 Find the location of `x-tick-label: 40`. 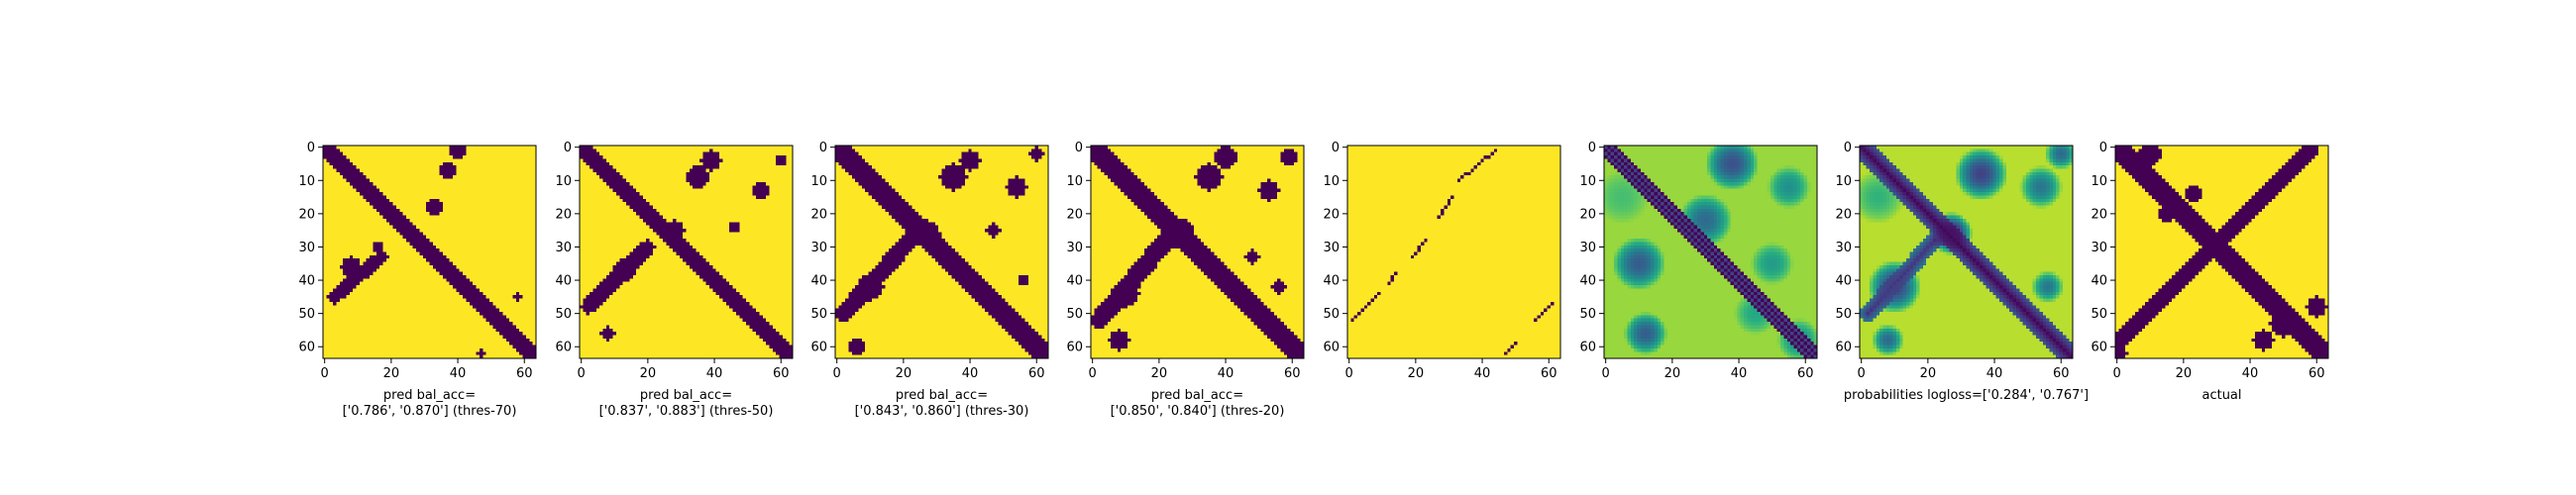

x-tick-label: 40 is located at coordinates (458, 374).